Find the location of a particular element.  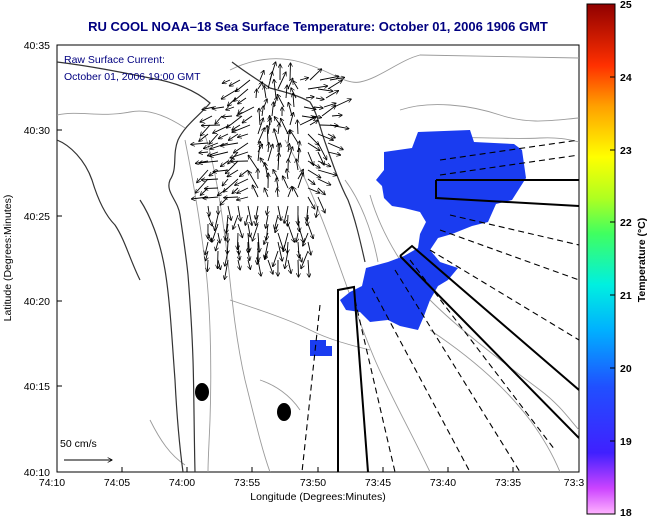

x-tick-label: 73:40 is located at coordinates (443, 483).